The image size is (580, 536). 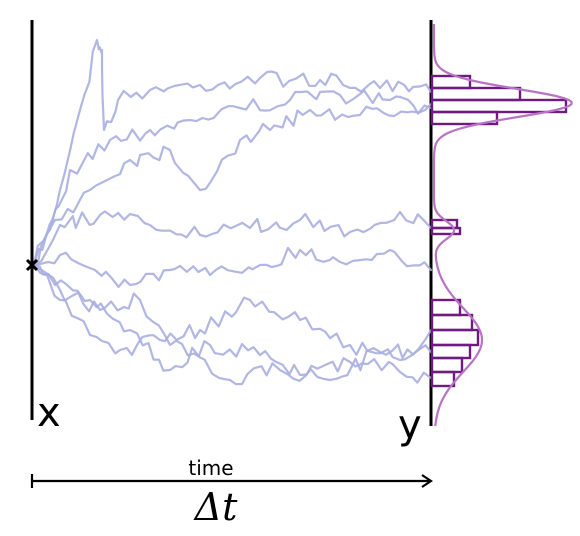 What do you see at coordinates (231, 481) in the screenshot?
I see `time-arrow` at bounding box center [231, 481].